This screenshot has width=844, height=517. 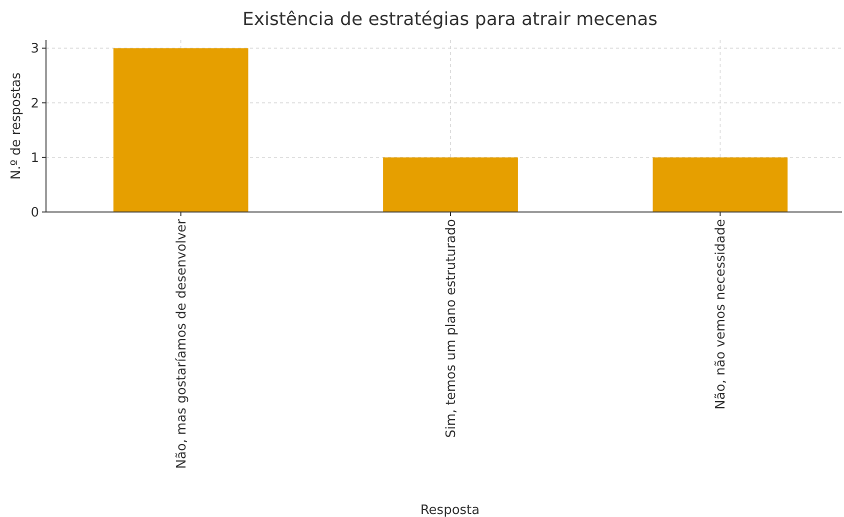 What do you see at coordinates (721, 314) in the screenshot?
I see `x-tick-label: Não, não vemos necessidade` at bounding box center [721, 314].